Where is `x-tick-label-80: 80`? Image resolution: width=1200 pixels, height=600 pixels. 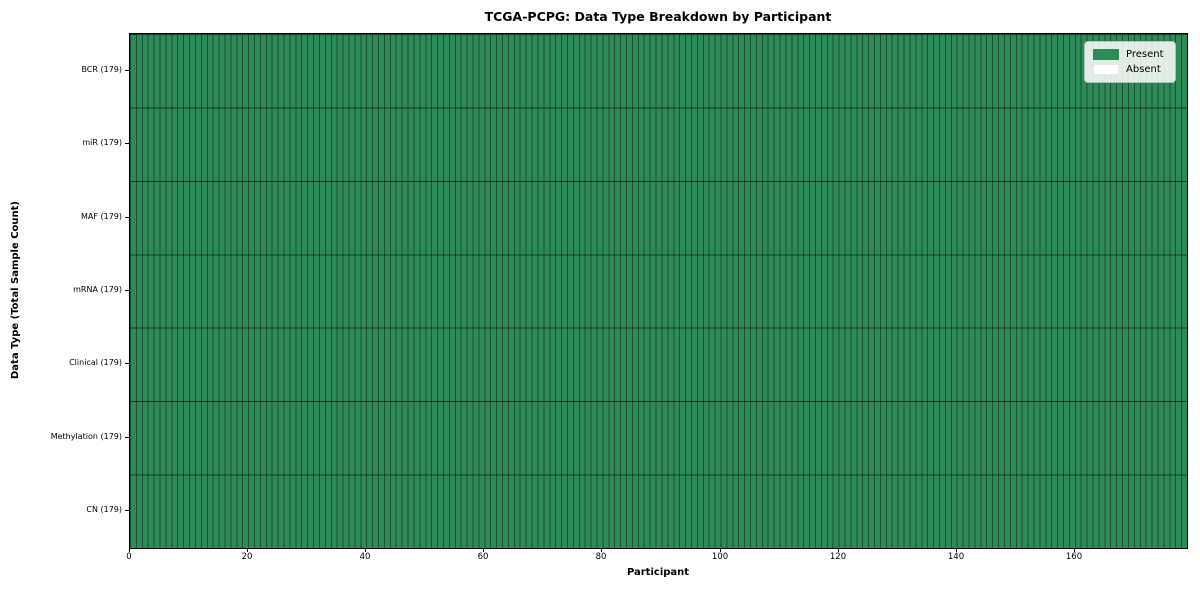
x-tick-label-80: 80 is located at coordinates (601, 557).